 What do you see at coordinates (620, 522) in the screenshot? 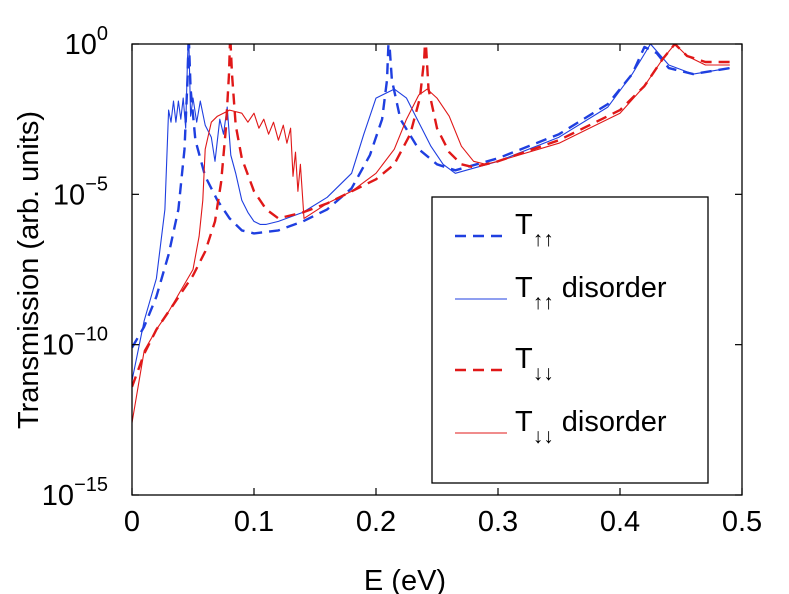
I see `x-tick-label: 0.4` at bounding box center [620, 522].